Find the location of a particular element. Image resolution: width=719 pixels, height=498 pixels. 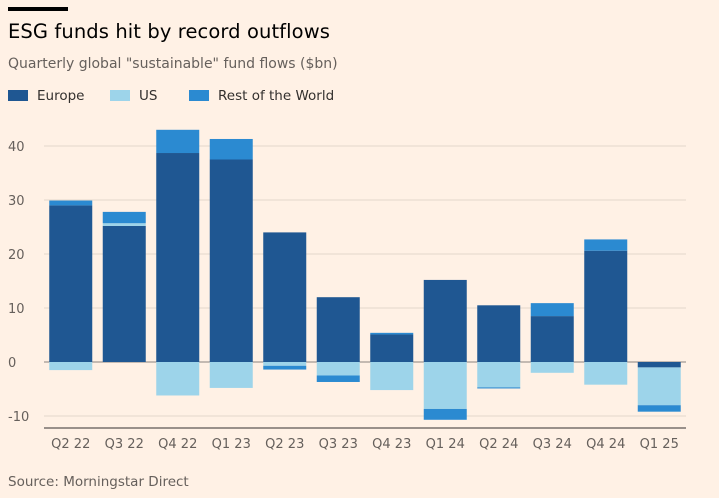

y-tick-label: -10 is located at coordinates (18, 417).